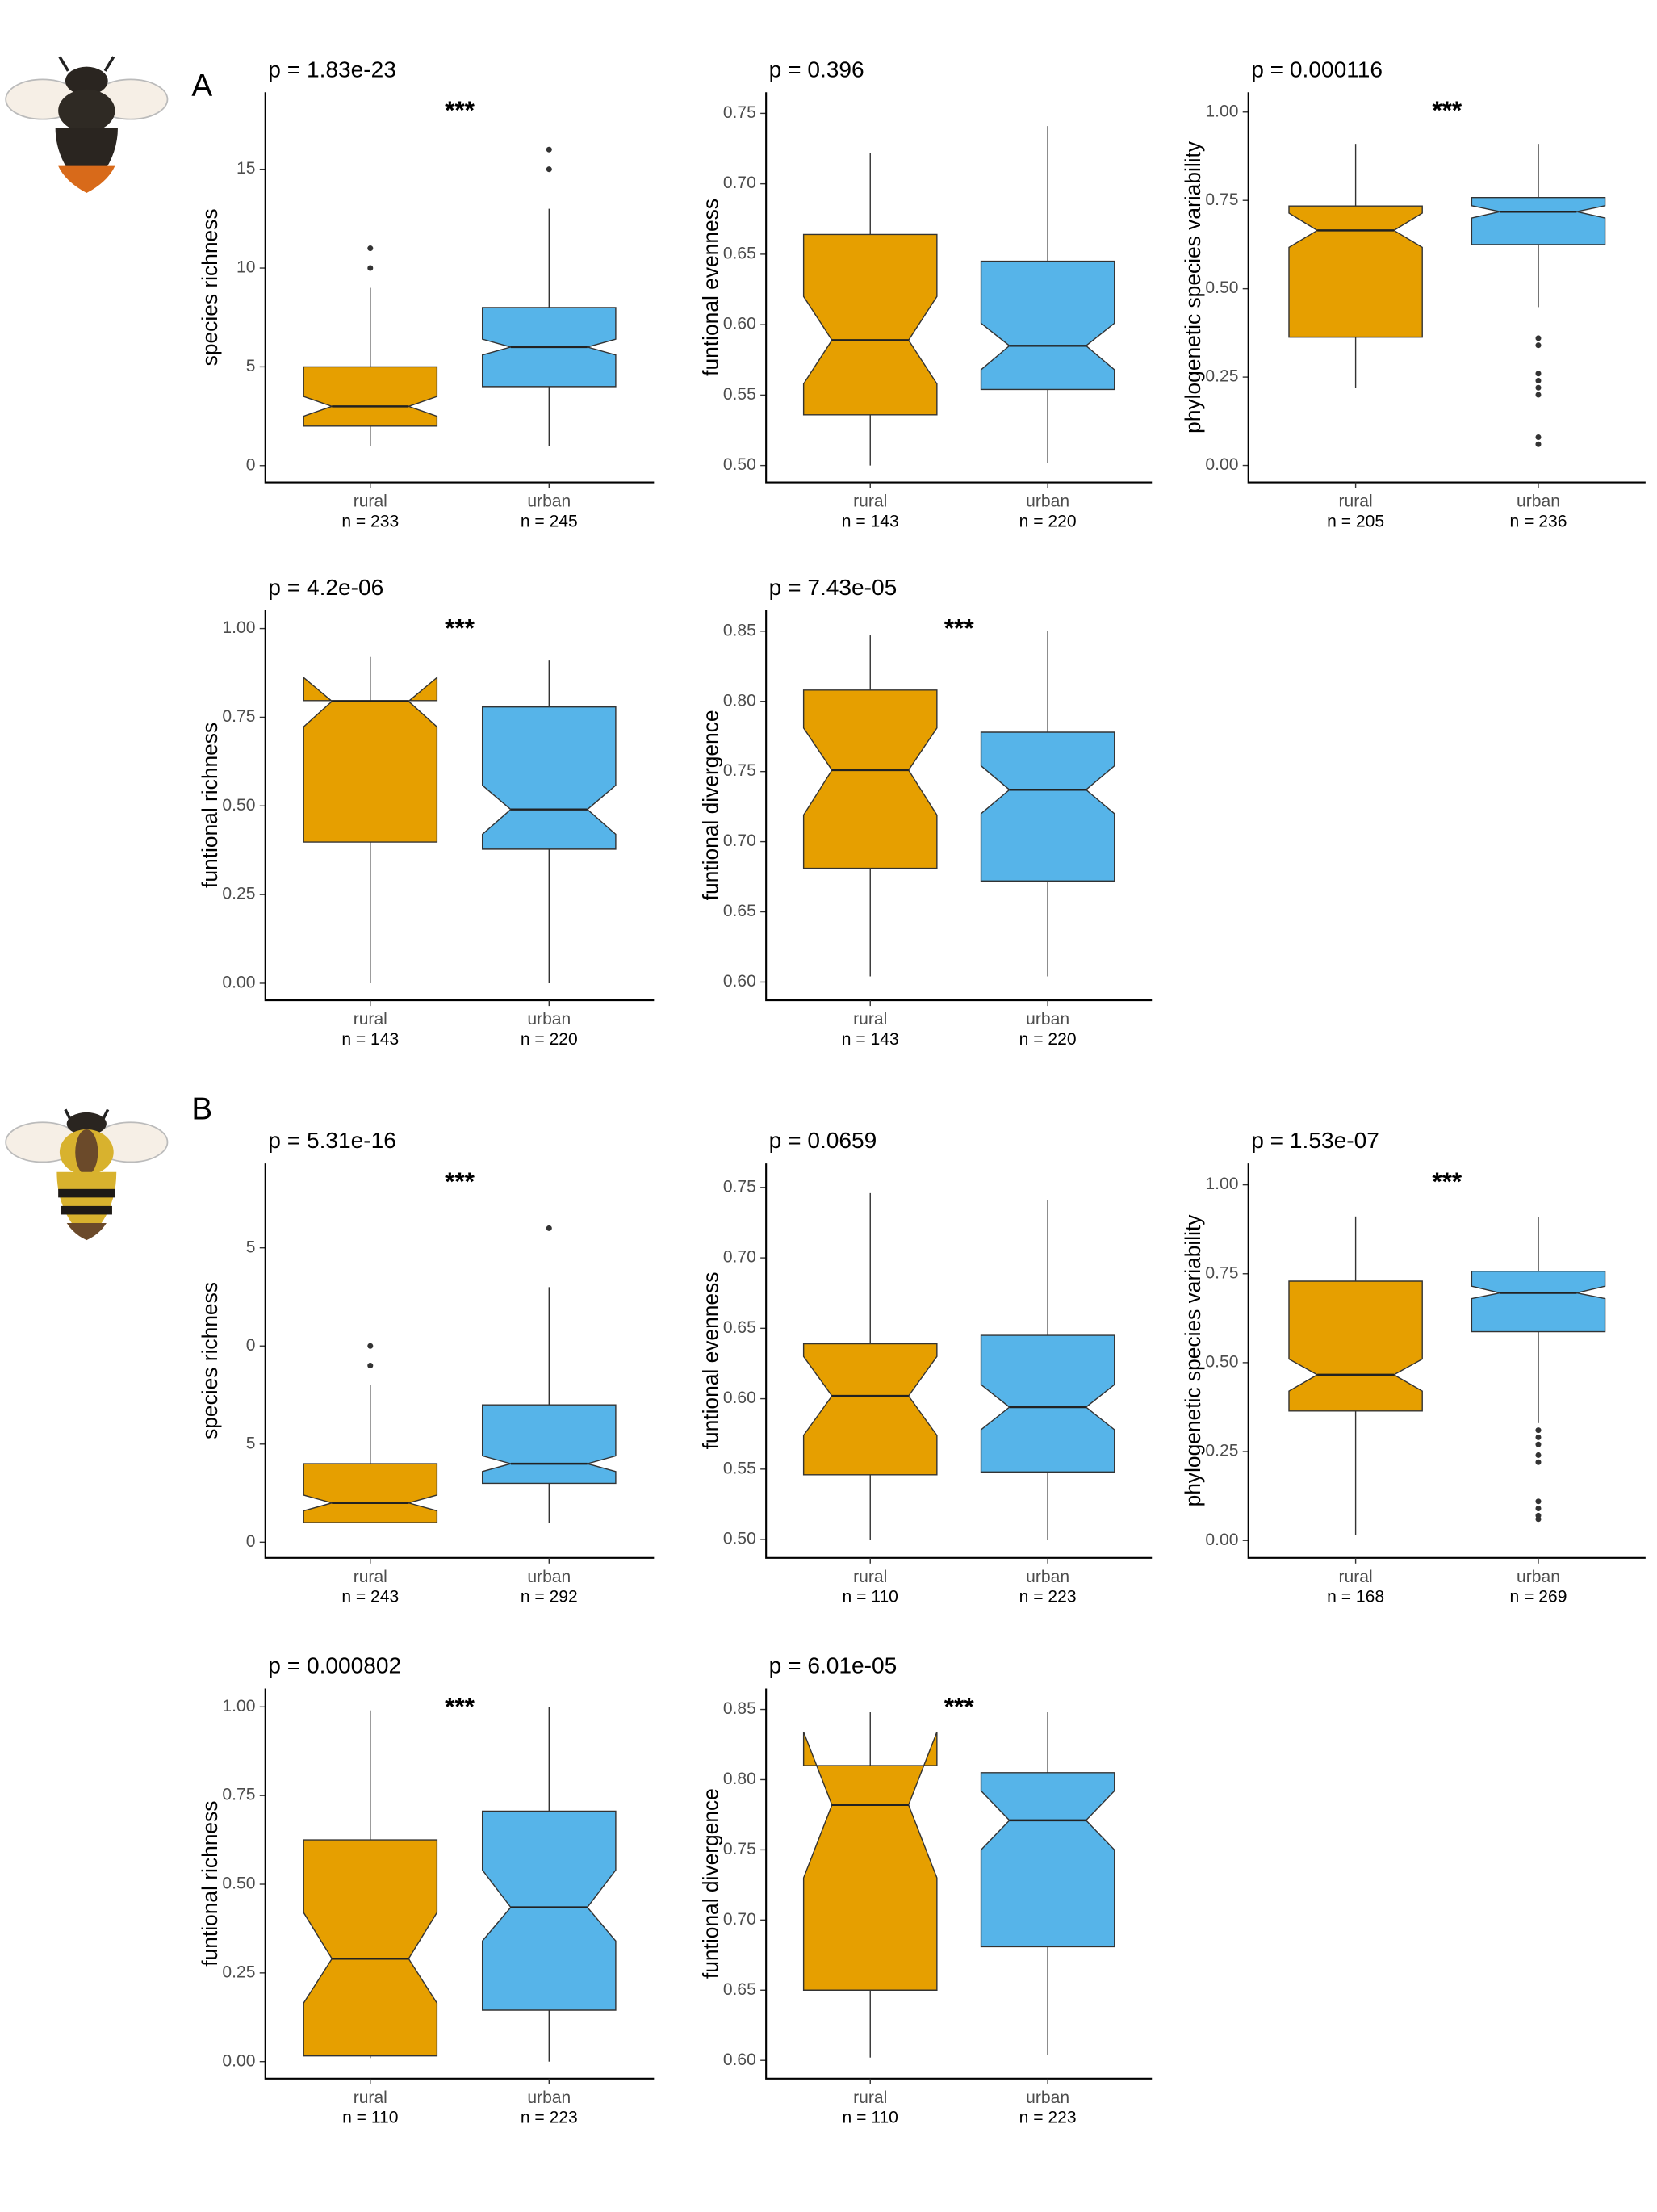  I want to click on y-tick-label: 0.80, so click(740, 1779).